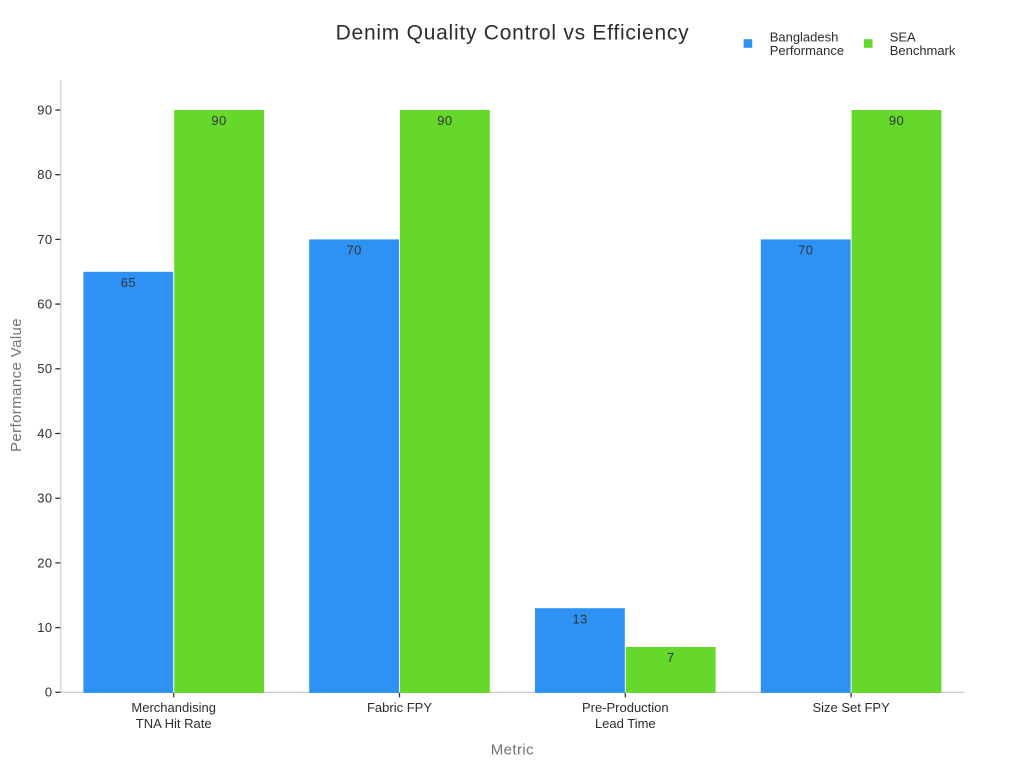 The image size is (1024, 768). I want to click on svg-text: Size Set FPY, so click(851, 707).